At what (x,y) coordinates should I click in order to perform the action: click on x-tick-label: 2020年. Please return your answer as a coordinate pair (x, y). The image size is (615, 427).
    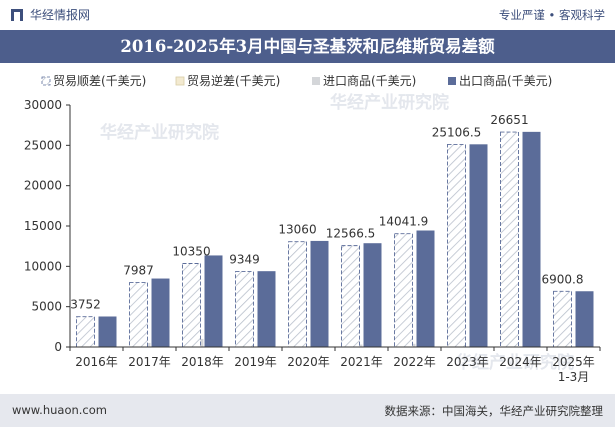
    Looking at the image, I should click on (308, 362).